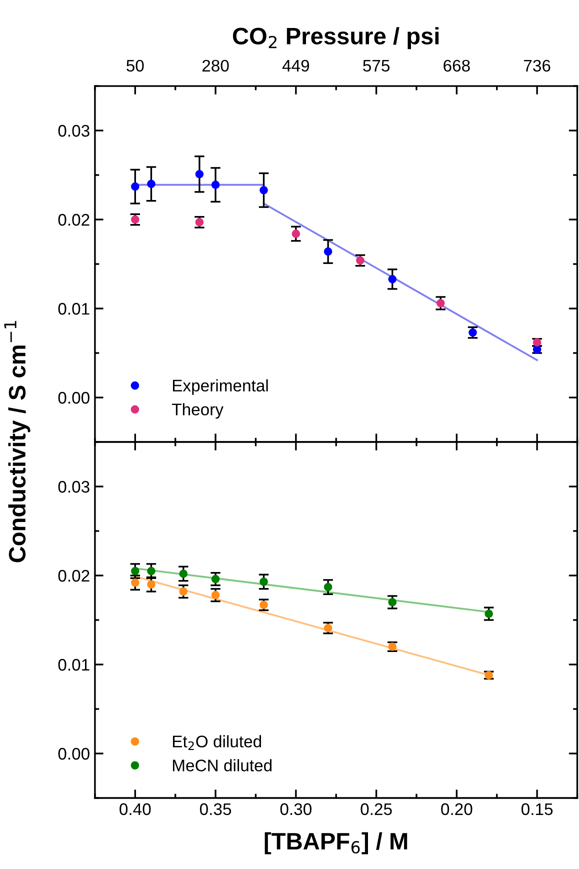 This screenshot has width=579, height=869. Describe the element at coordinates (198, 411) in the screenshot. I see `legend-label: Theory` at that location.